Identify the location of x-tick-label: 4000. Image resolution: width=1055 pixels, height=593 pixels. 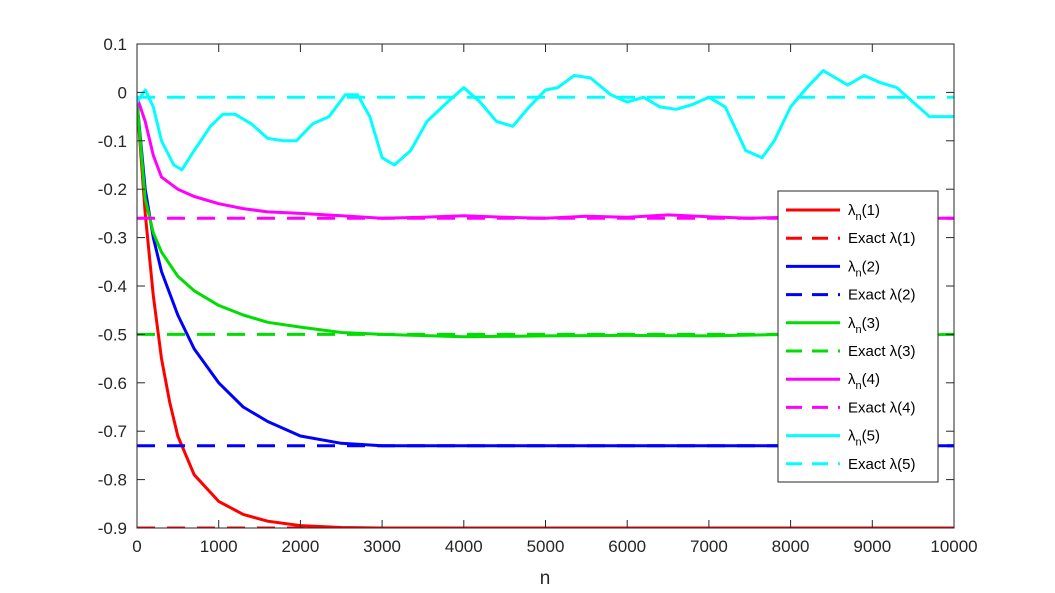
(464, 546).